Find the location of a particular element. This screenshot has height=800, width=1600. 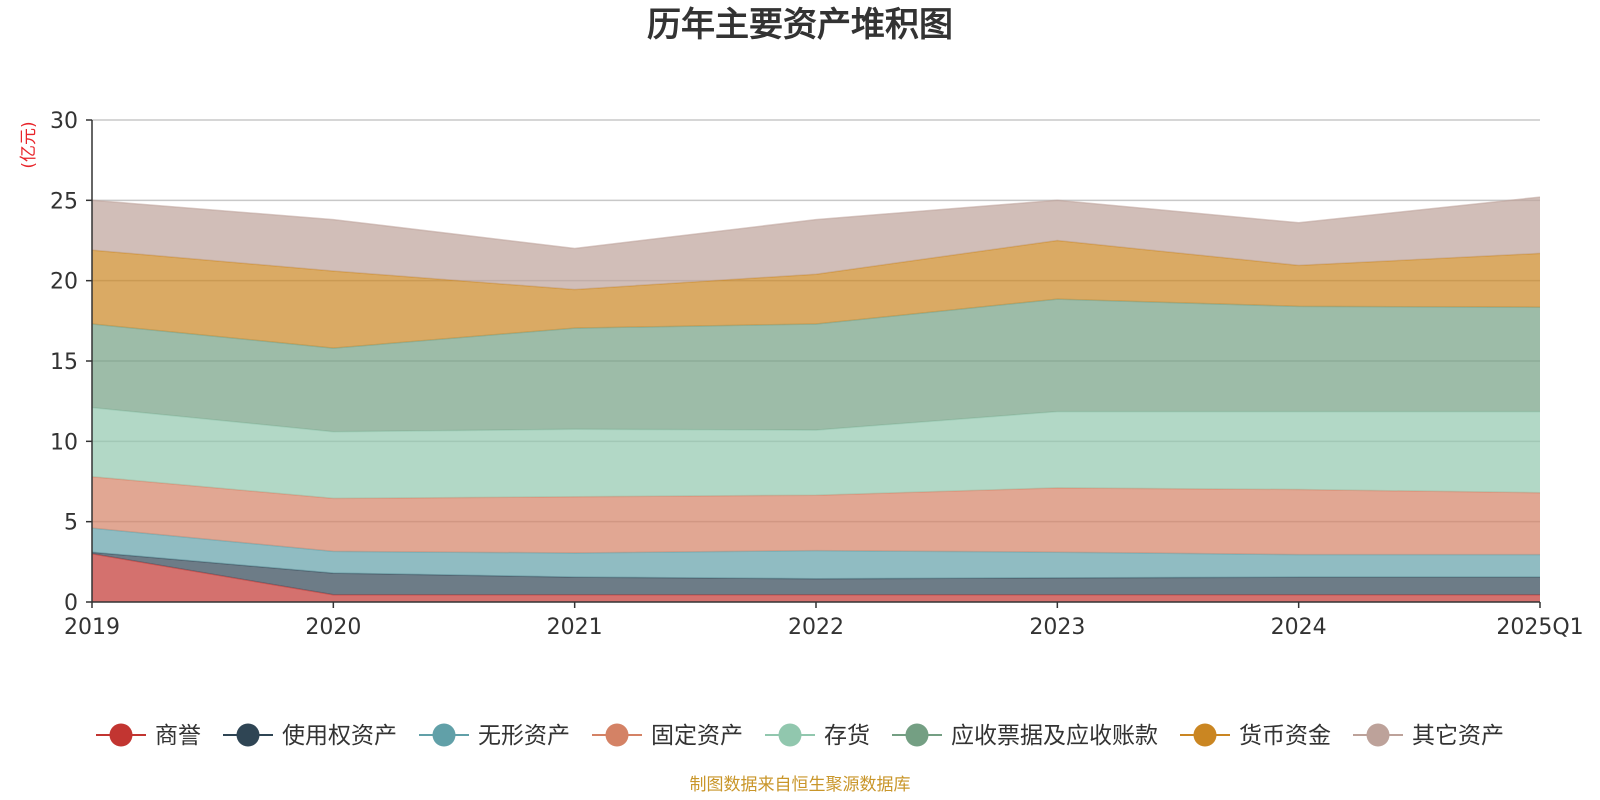

x-tick-label: 2019 is located at coordinates (92, 627).